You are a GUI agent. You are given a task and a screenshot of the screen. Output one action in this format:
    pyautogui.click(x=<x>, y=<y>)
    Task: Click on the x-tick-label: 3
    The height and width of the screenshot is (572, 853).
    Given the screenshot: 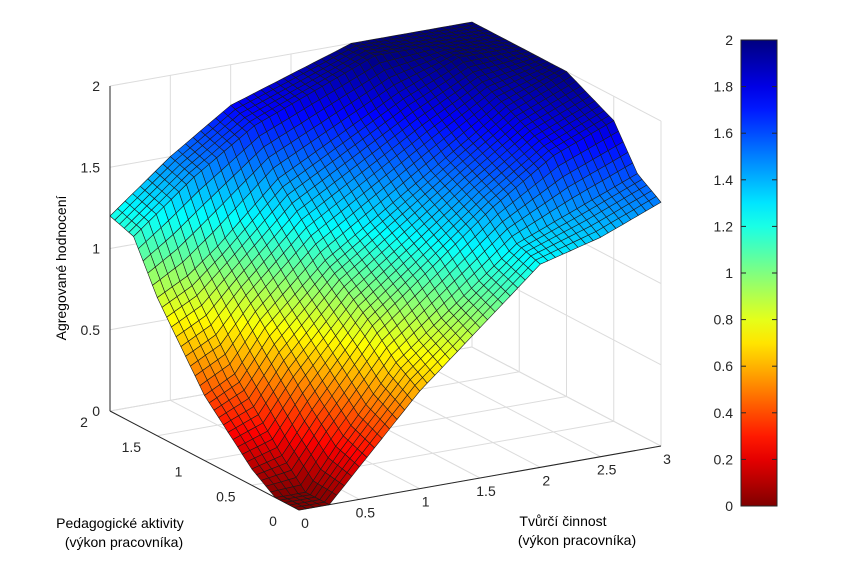 What is the action you would take?
    pyautogui.click(x=667, y=459)
    